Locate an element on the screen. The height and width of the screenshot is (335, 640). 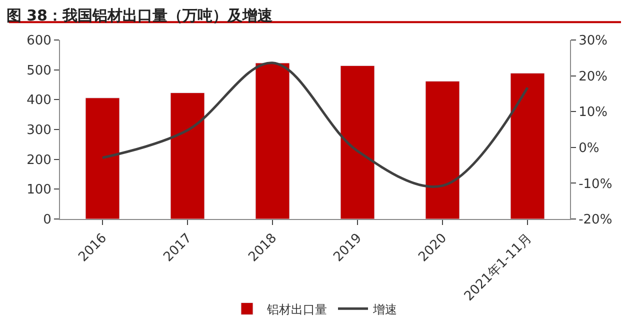
y2-tick-label: 10% is located at coordinates (593, 112).